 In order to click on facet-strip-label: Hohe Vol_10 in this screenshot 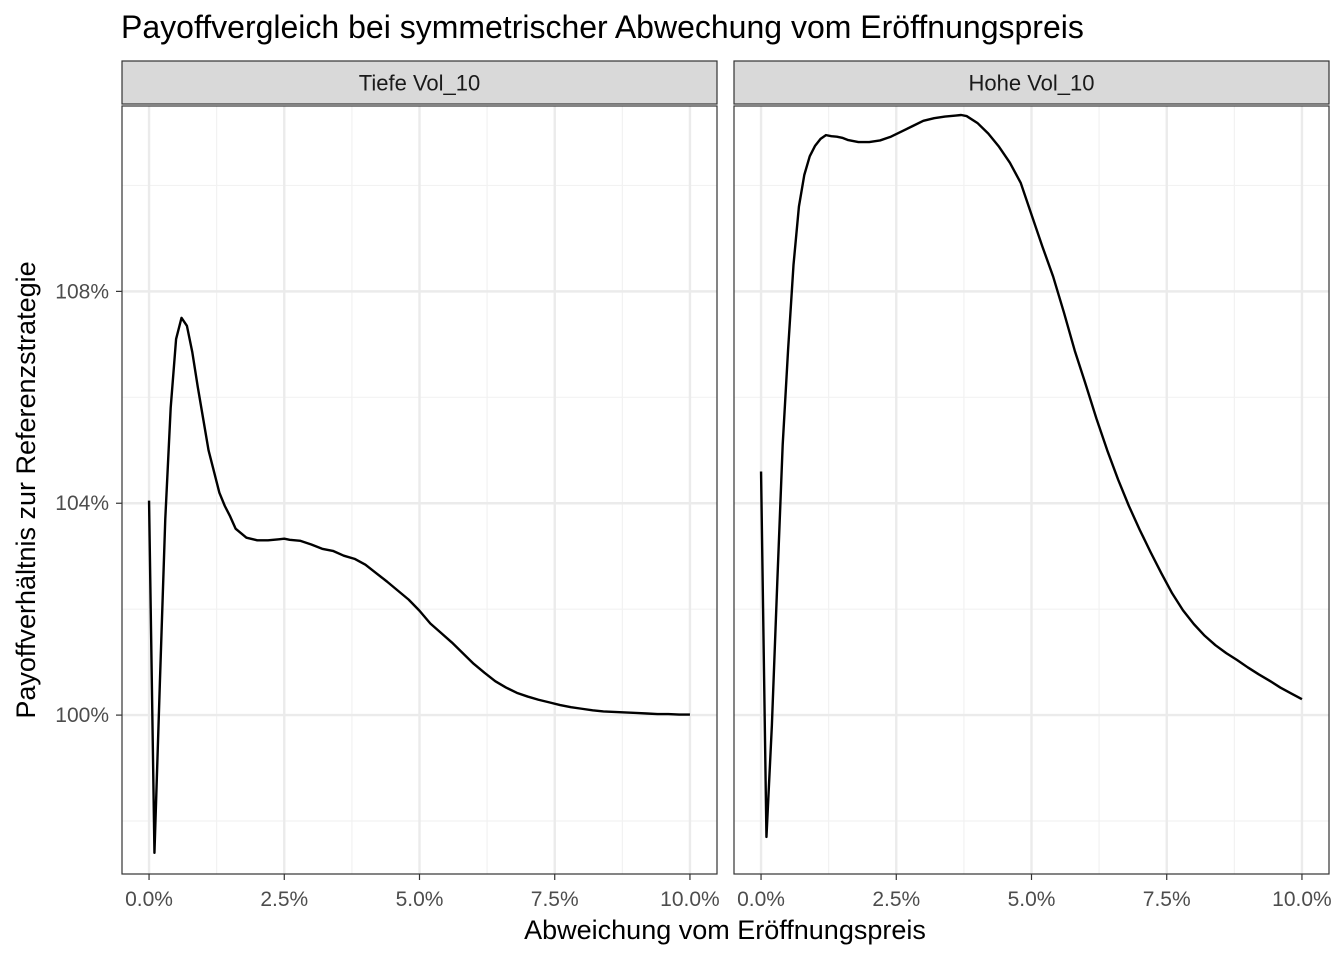, I will do `click(1032, 83)`.